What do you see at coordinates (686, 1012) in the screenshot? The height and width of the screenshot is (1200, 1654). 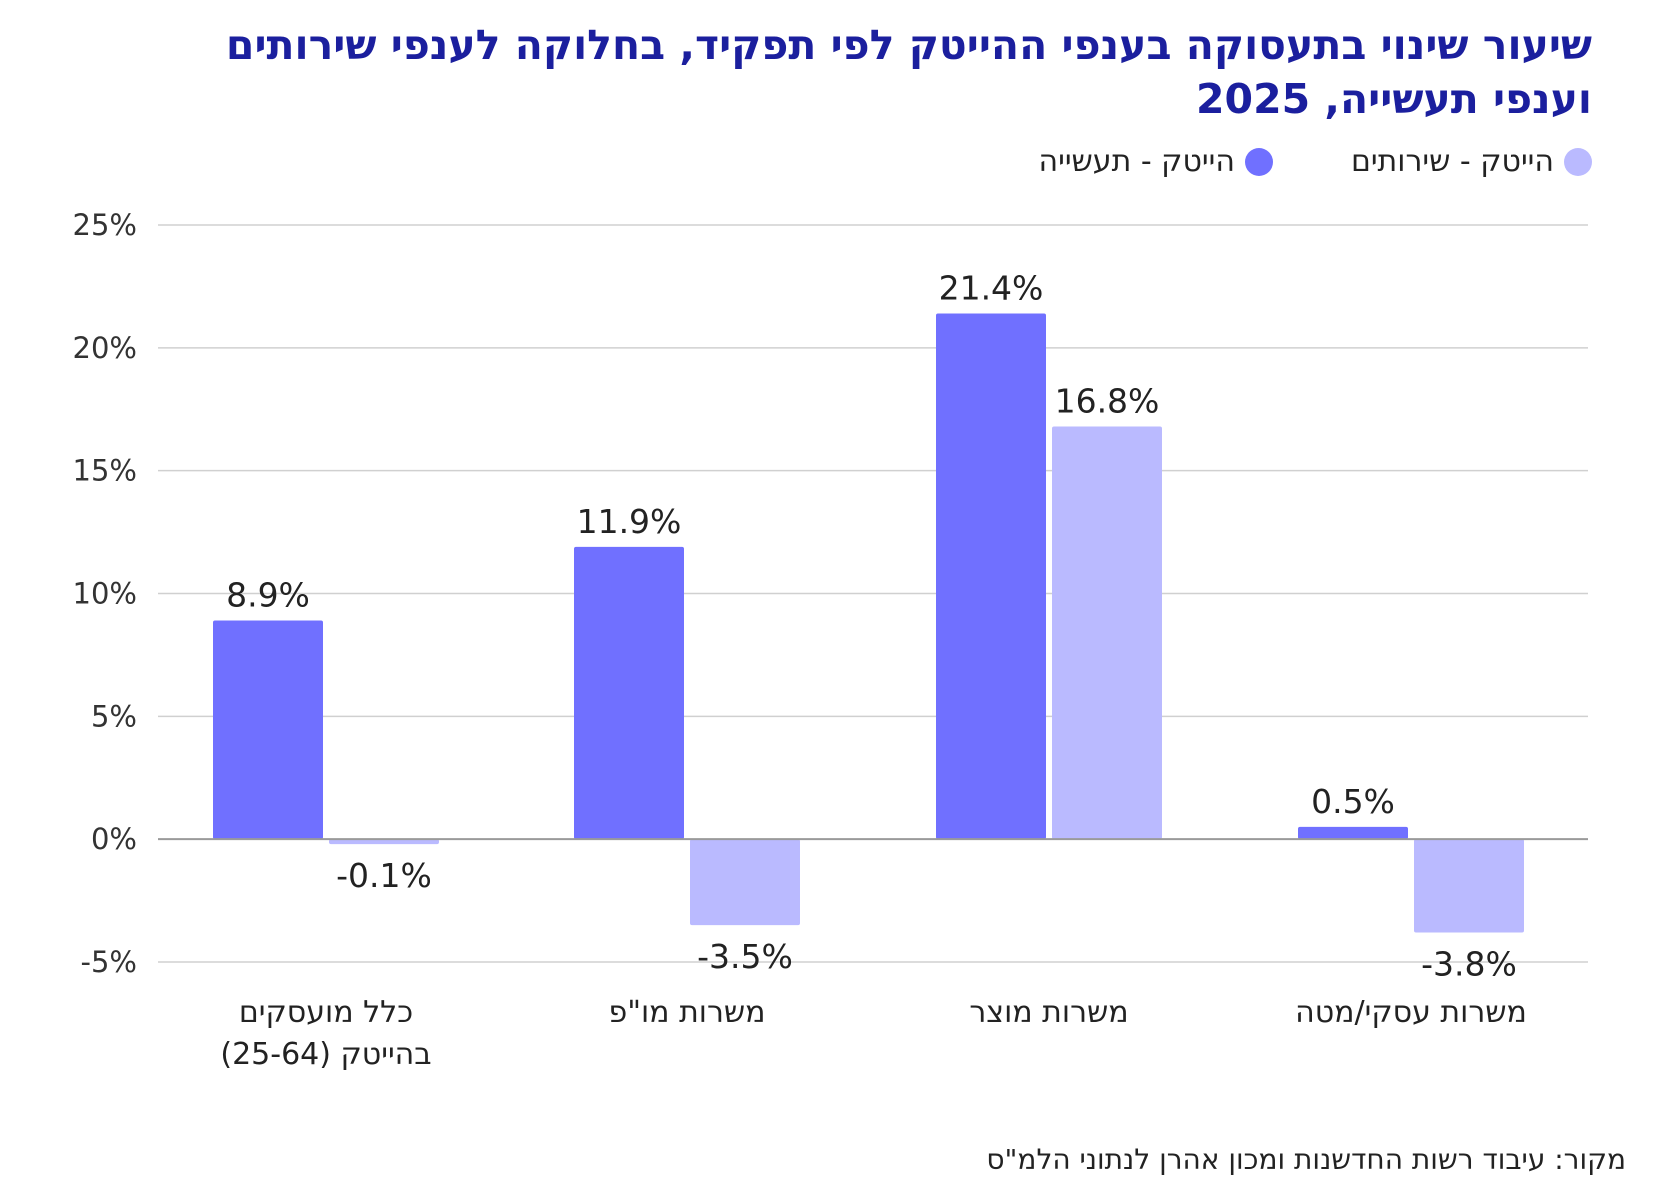 I see `x-category-label: משרות מו"פ` at bounding box center [686, 1012].